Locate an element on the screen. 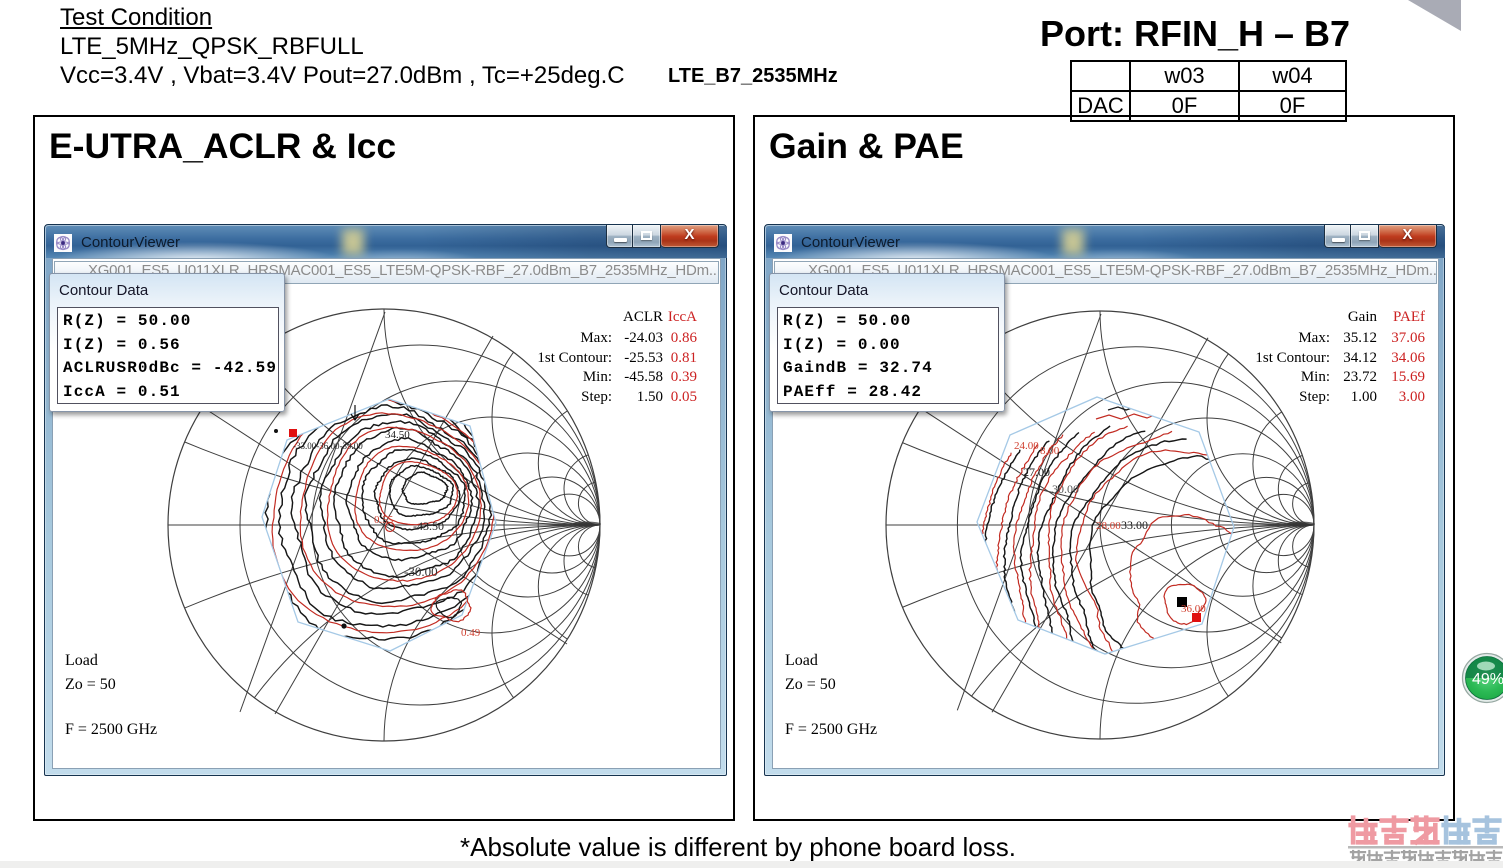  svg-text: 0.49 is located at coordinates (471, 633).